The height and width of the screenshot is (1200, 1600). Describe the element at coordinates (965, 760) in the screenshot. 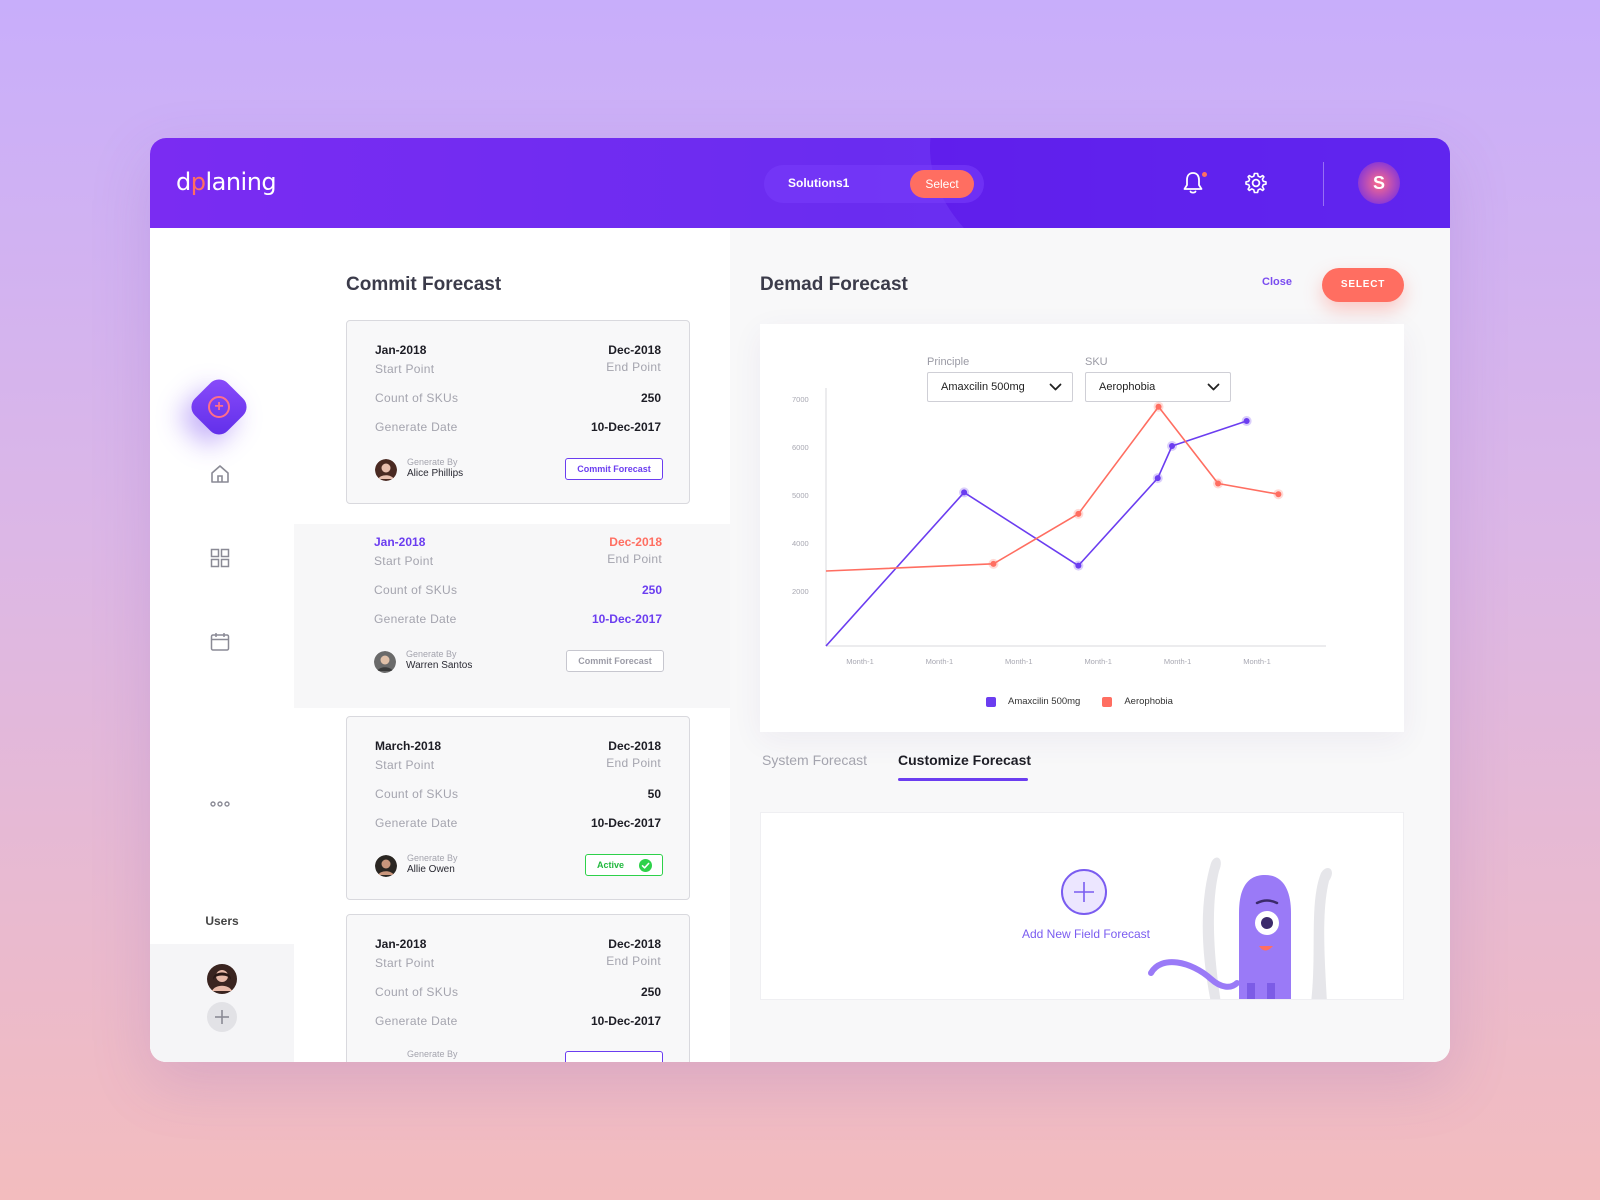

I see `tab-customize-forecast: Customize Forecast` at that location.